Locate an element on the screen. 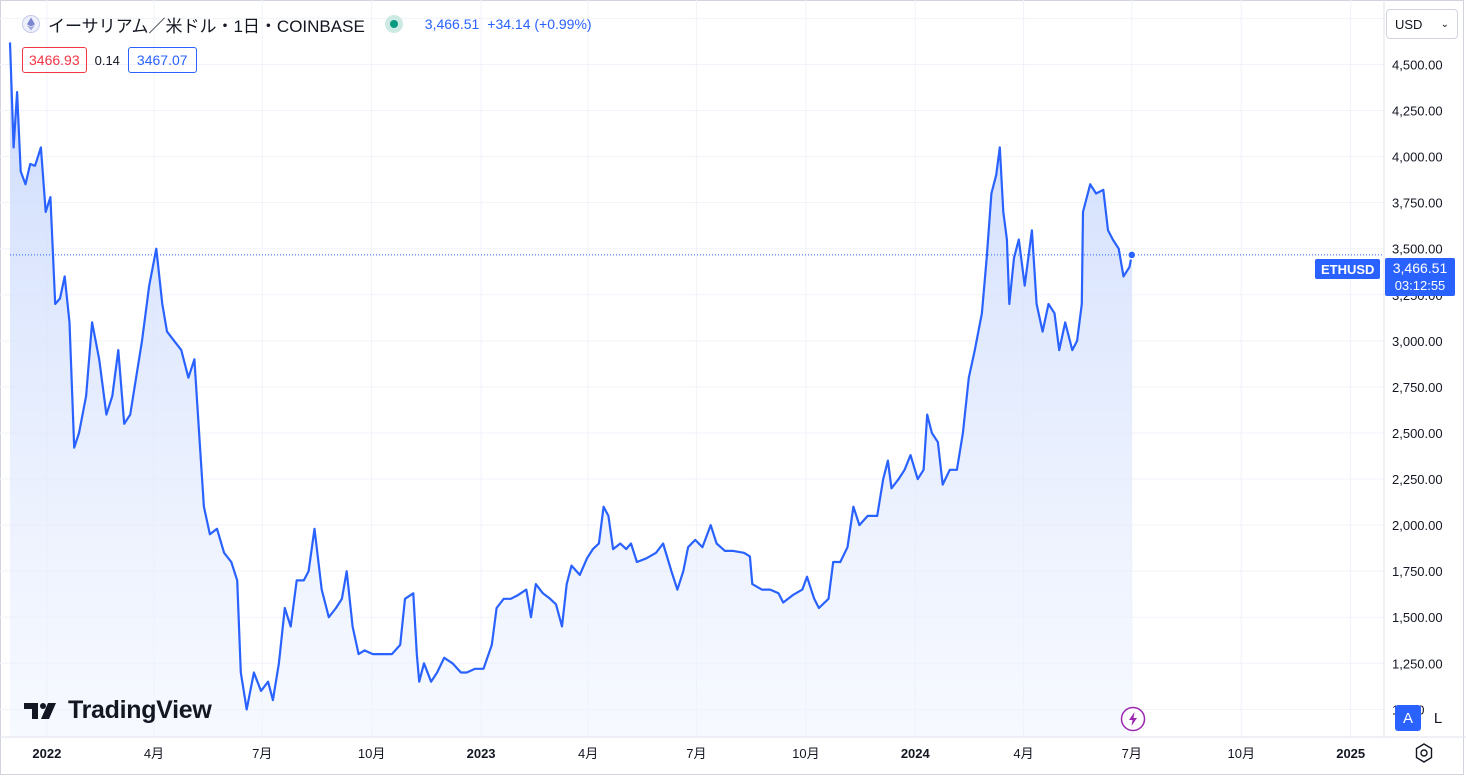 The width and height of the screenshot is (1466, 777). chevron-down-icon: ⌄ is located at coordinates (1444, 24).